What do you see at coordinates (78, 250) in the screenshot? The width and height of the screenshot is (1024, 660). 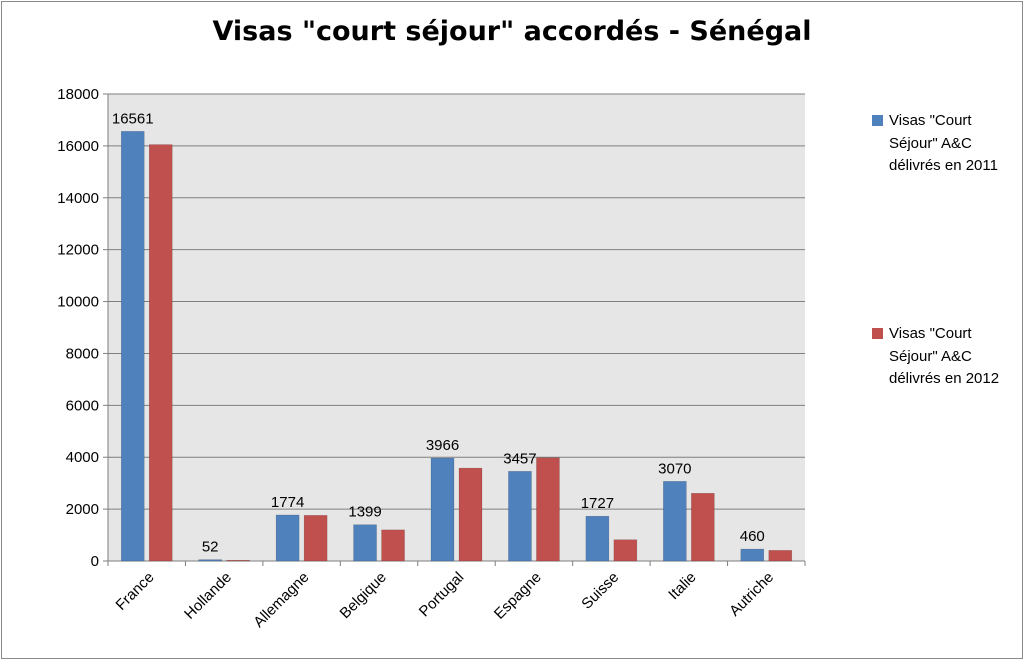 I see `y-tick-label: 12000` at bounding box center [78, 250].